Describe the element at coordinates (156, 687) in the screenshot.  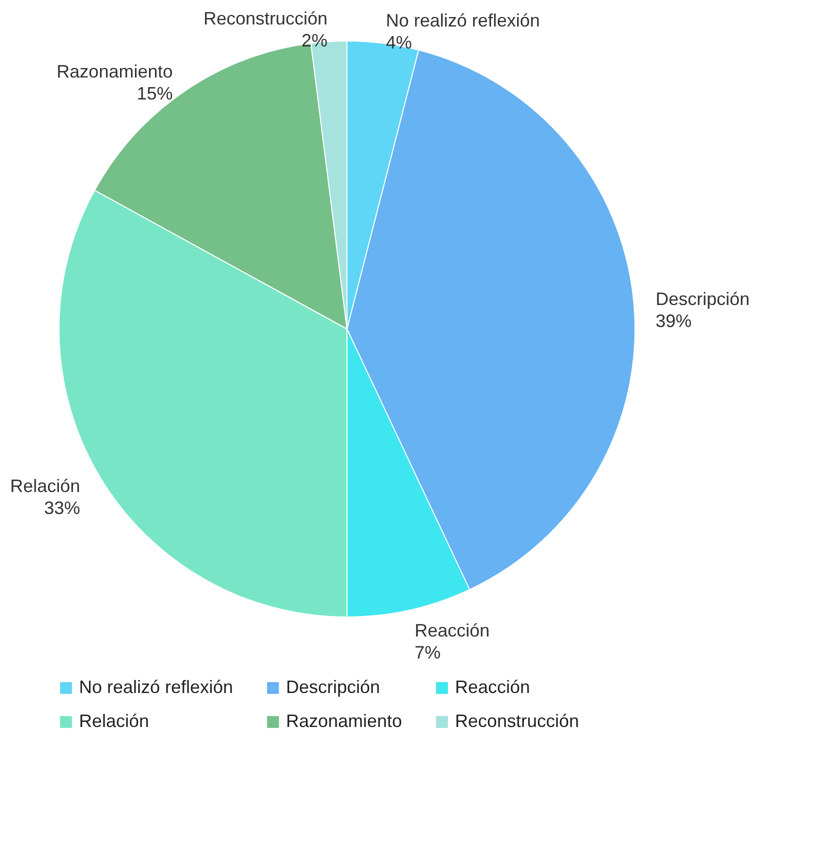
I see `legend-label: No realizó reflexión` at that location.